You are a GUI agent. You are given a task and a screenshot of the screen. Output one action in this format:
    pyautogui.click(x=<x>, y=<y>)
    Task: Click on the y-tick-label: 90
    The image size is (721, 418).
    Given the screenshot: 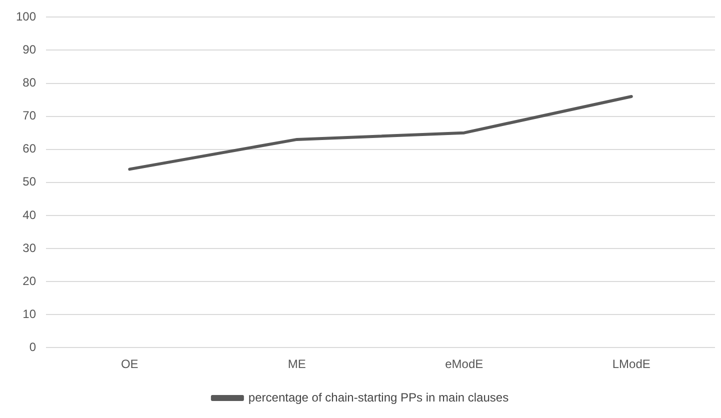 What is the action you would take?
    pyautogui.click(x=29, y=49)
    